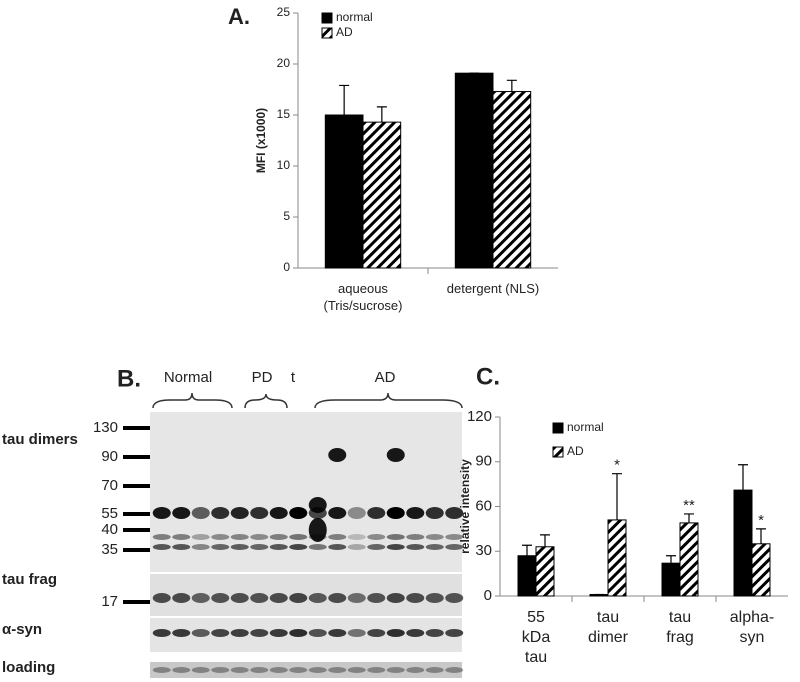 The height and width of the screenshot is (682, 800). Describe the element at coordinates (109, 529) in the screenshot. I see `marker-label: 40` at that location.